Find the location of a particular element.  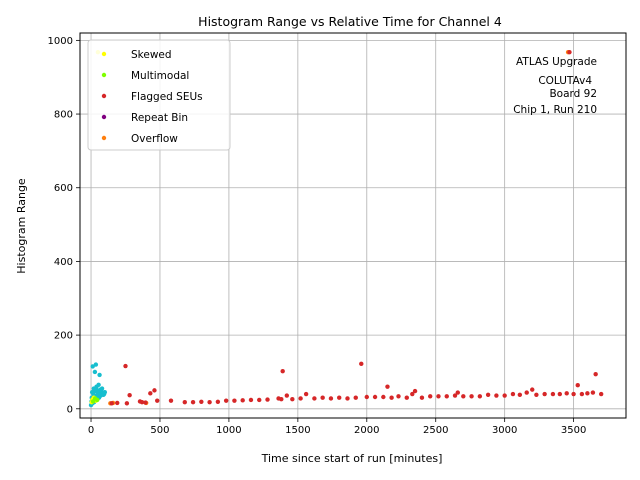

x-tick-label: 2000 is located at coordinates (366, 430).